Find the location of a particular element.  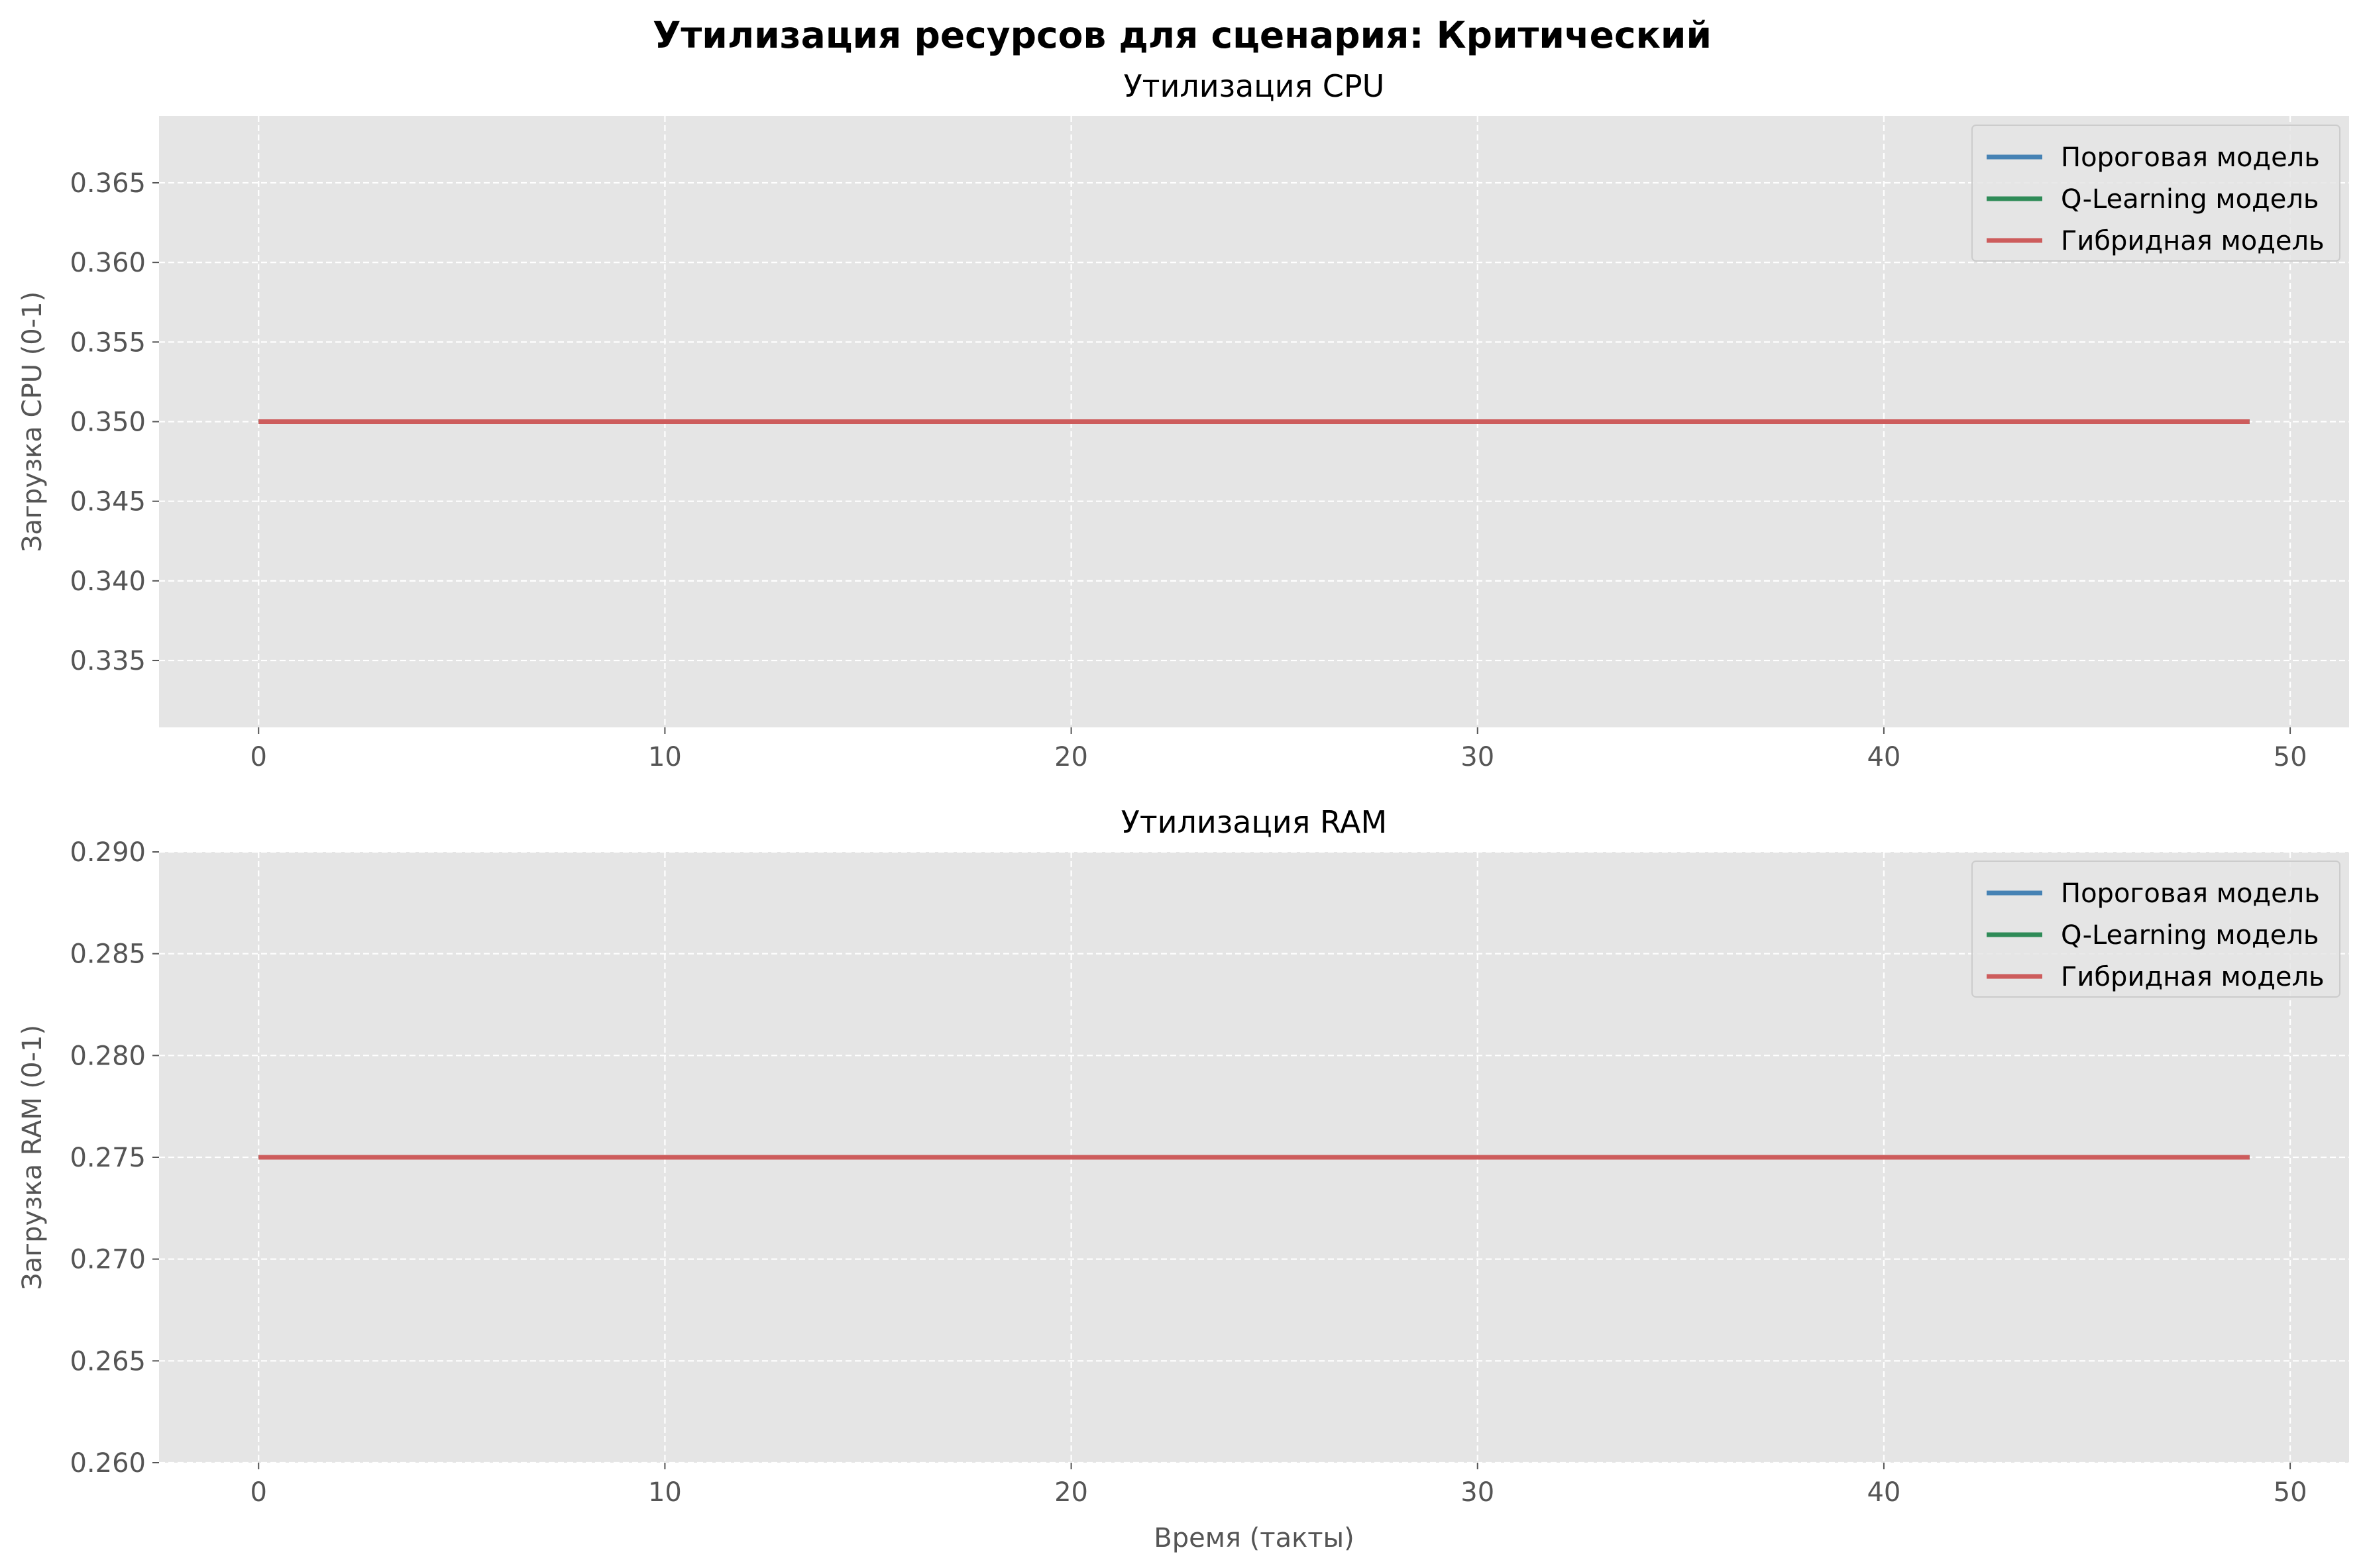

y-tick-label: 0.350 is located at coordinates (108, 423).